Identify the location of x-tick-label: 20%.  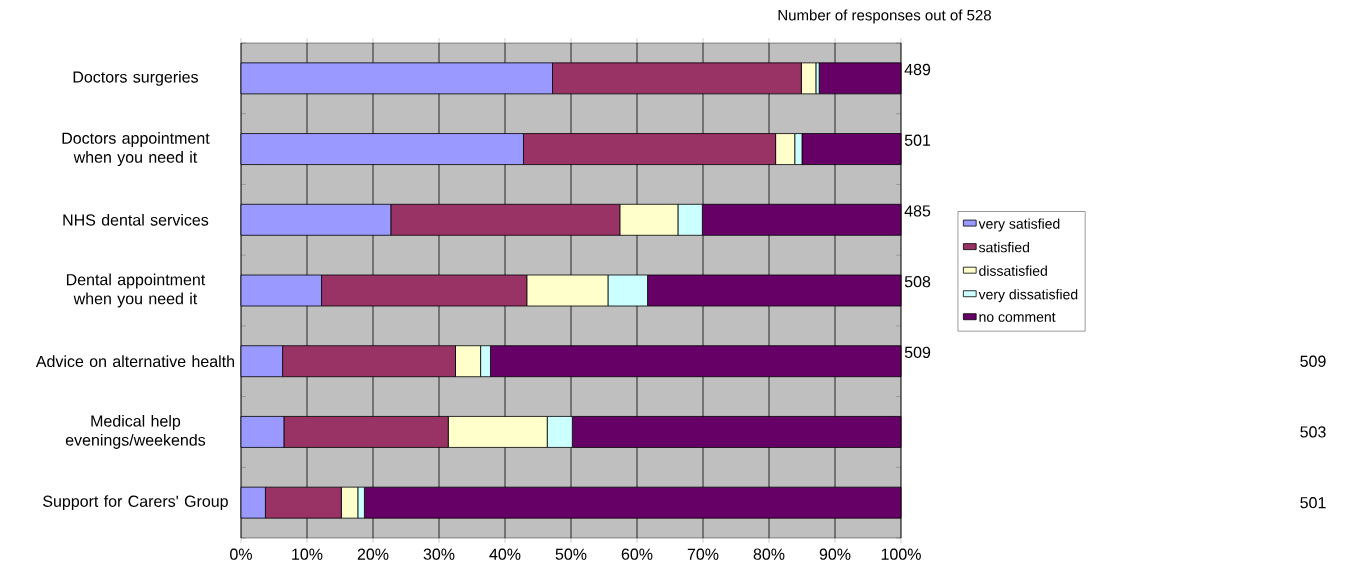
(373, 554).